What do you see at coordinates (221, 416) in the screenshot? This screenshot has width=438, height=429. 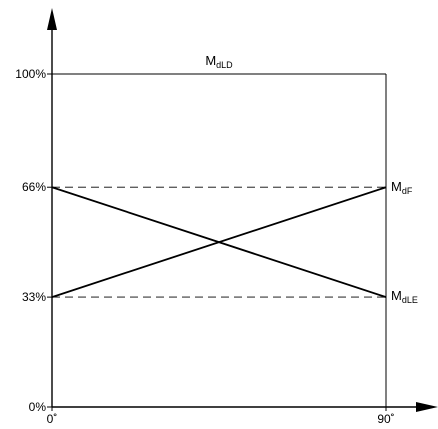 I see `x-tick-labels: 0˚ 90˚` at bounding box center [221, 416].